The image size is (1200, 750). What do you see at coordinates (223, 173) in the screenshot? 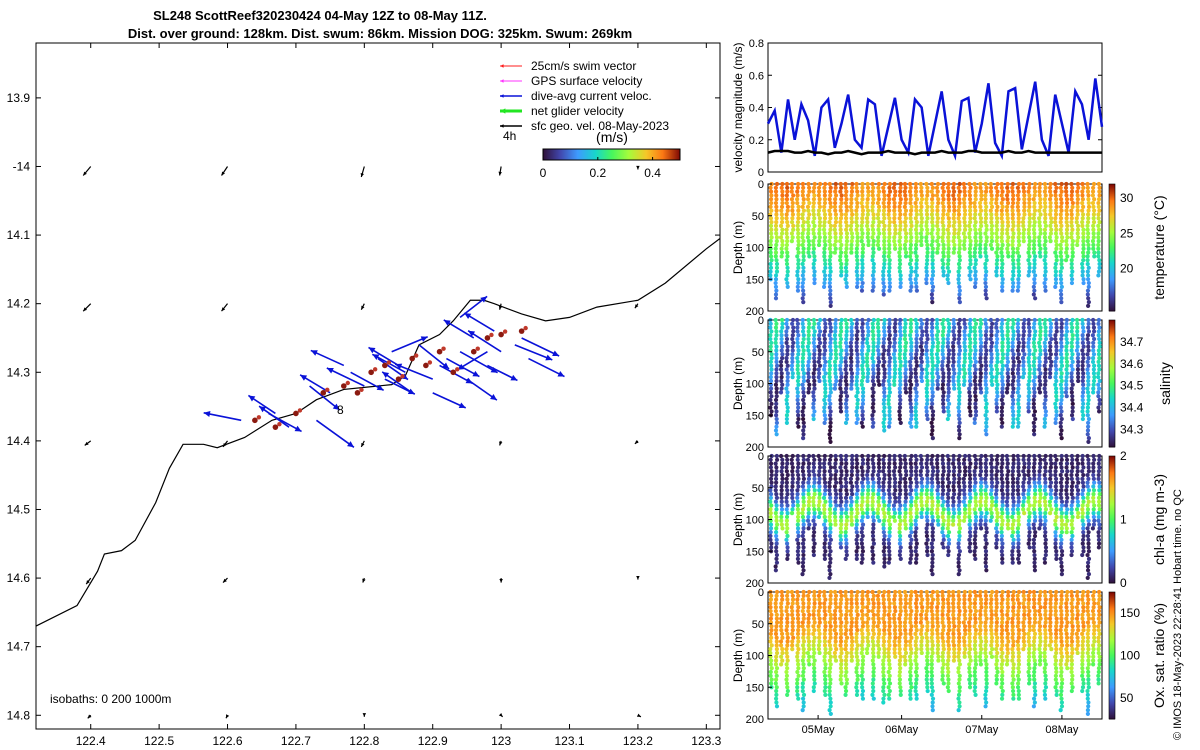
I see `geo-velocity-arrow-head` at bounding box center [223, 173].